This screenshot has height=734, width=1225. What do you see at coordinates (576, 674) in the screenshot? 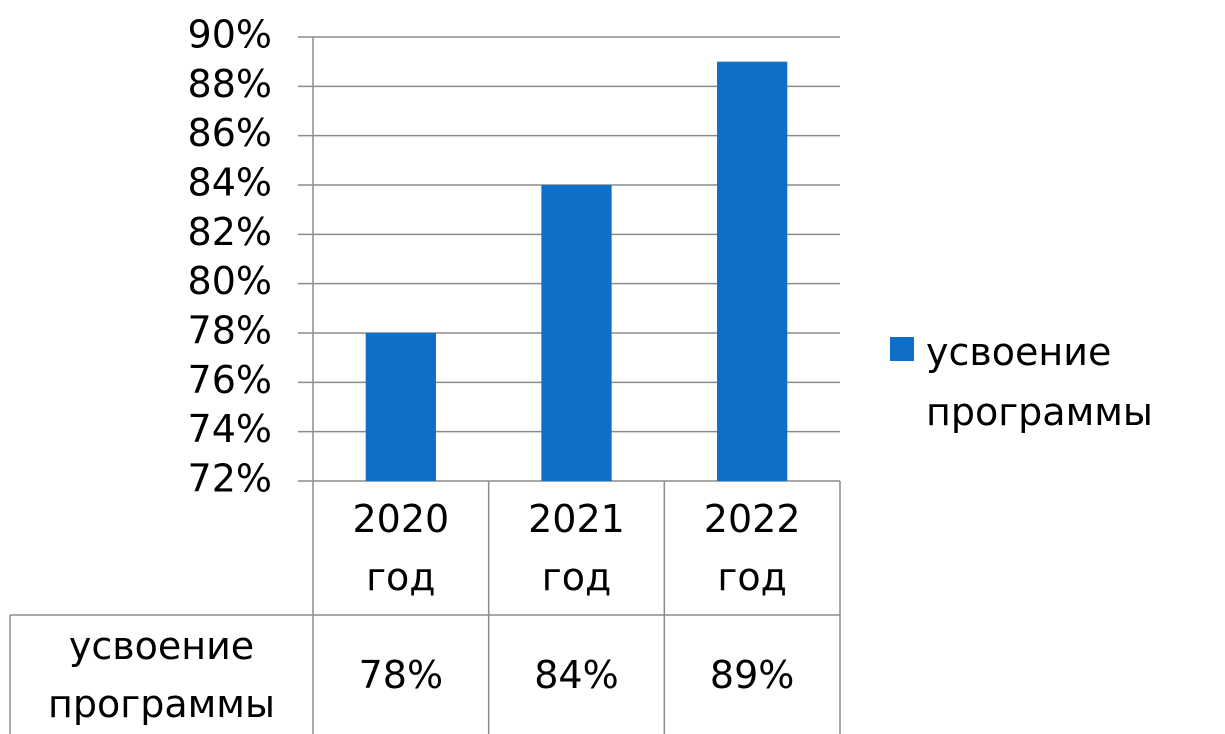
I see `table-value: 84%` at bounding box center [576, 674].